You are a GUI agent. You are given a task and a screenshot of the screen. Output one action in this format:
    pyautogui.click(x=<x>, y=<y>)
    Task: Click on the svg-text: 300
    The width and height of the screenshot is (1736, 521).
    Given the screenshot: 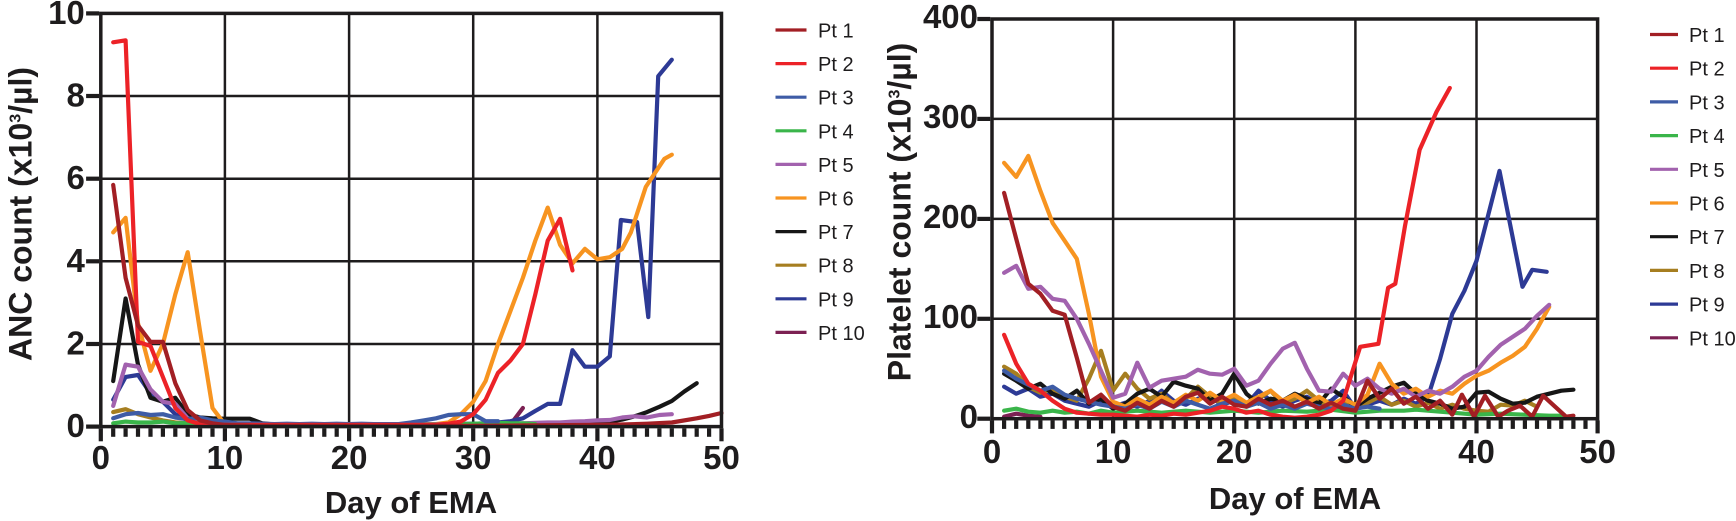 What is the action you would take?
    pyautogui.click(x=950, y=116)
    